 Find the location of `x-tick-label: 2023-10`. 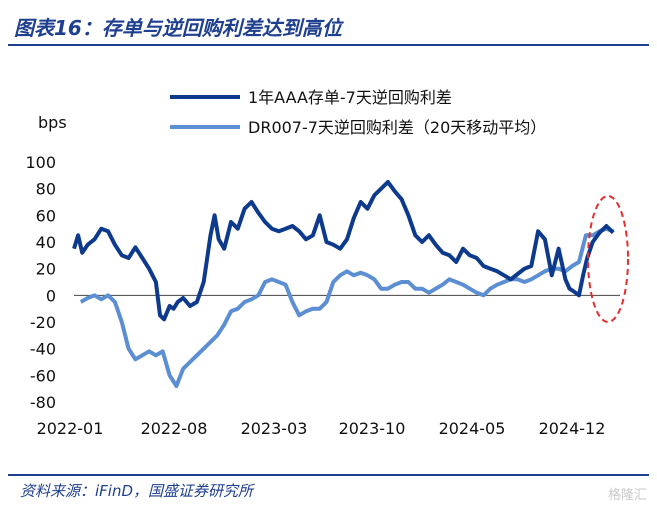

x-tick-label: 2023-10 is located at coordinates (372, 428).